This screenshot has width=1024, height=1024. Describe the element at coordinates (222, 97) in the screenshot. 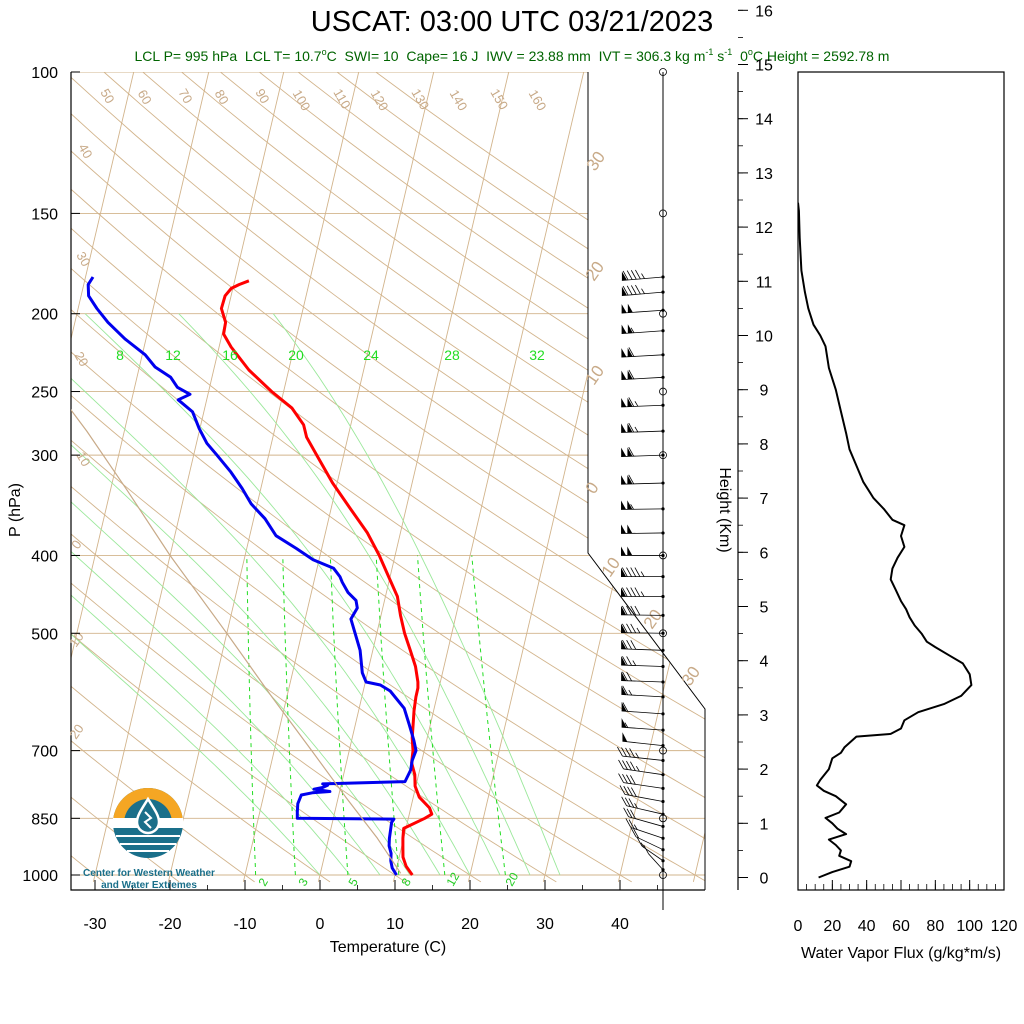

I see `dry-adiabat-label: 80` at that location.